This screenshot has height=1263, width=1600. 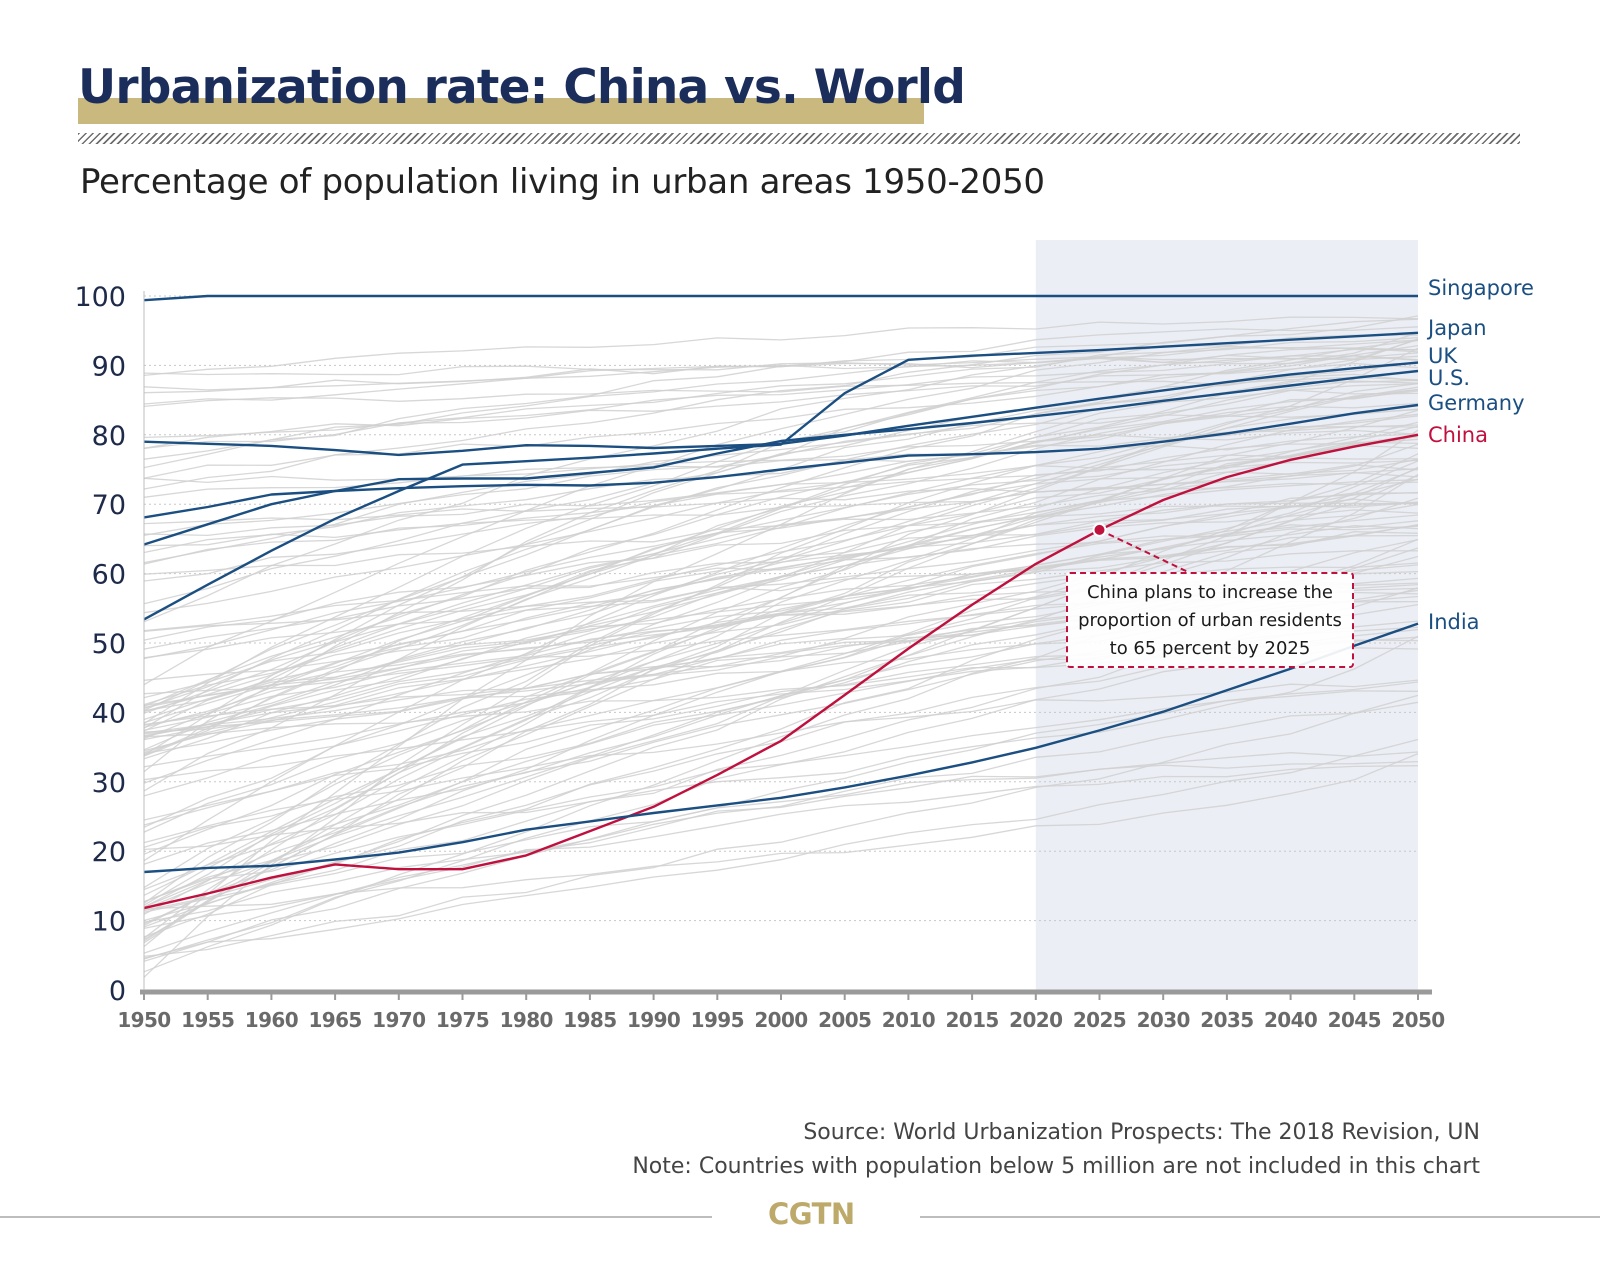 I want to click on y-tick-label-50: 50, so click(x=109, y=644).